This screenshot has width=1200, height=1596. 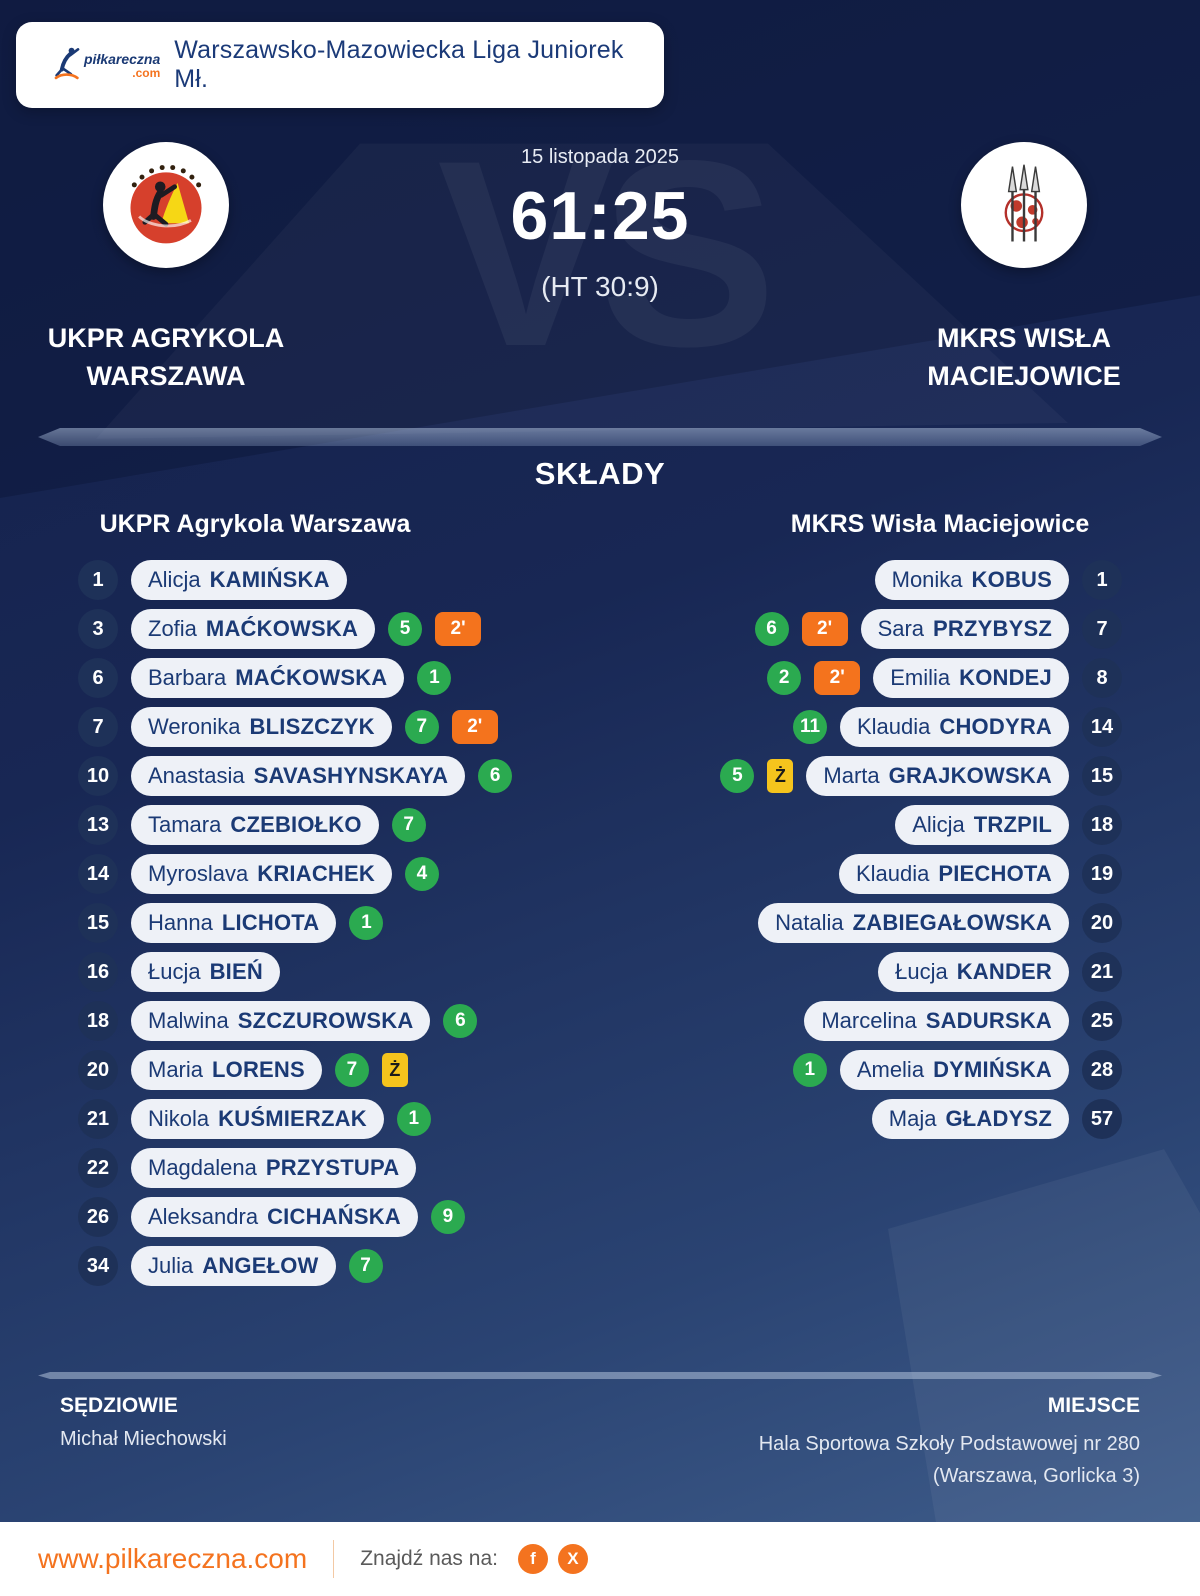 I want to click on yellow-card-badge: Ż, so click(x=394, y=1070).